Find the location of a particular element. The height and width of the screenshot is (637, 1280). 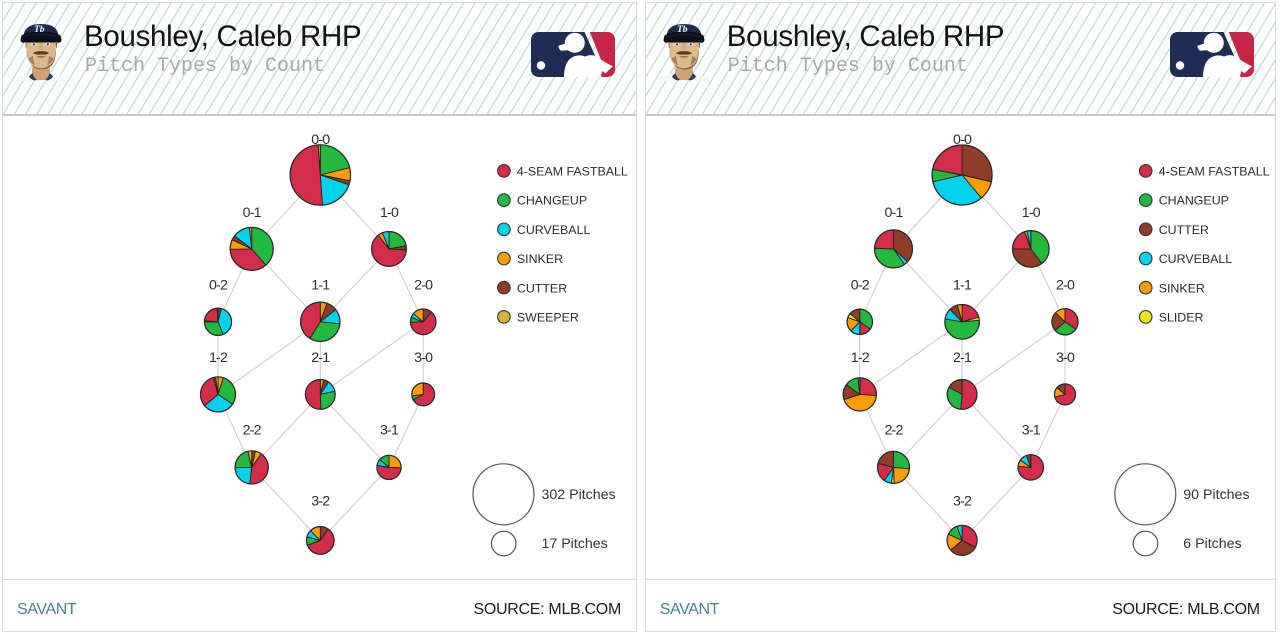

svg-text: 17 Pitches is located at coordinates (575, 544).